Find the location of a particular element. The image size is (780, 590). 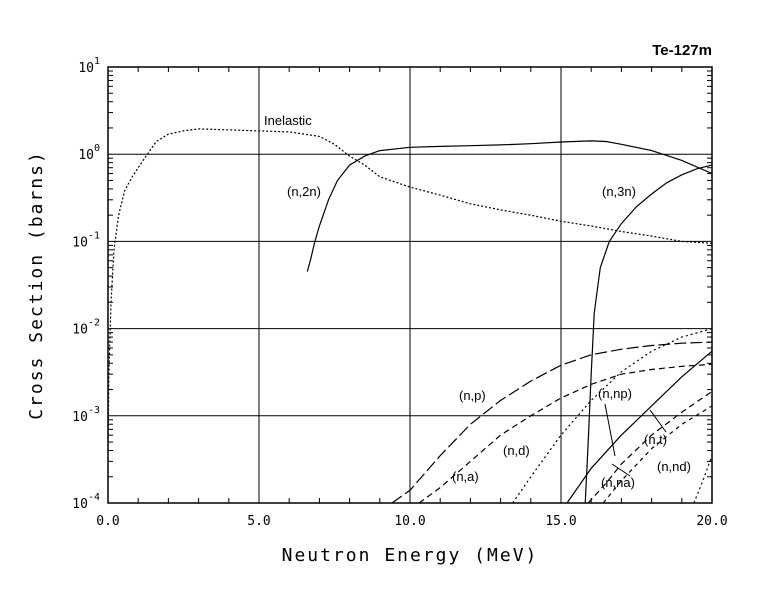

y-tick-label: 10⁻³ is located at coordinates (86, 415).